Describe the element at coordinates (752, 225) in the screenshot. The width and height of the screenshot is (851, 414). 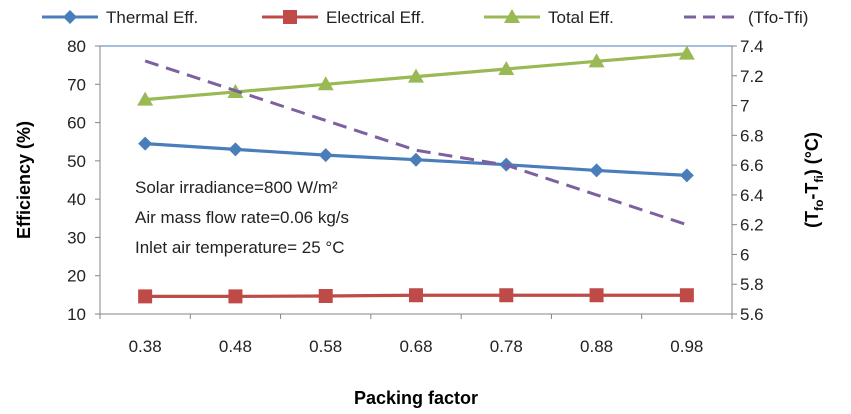
I see `y2-tick-label: 6.2` at that location.